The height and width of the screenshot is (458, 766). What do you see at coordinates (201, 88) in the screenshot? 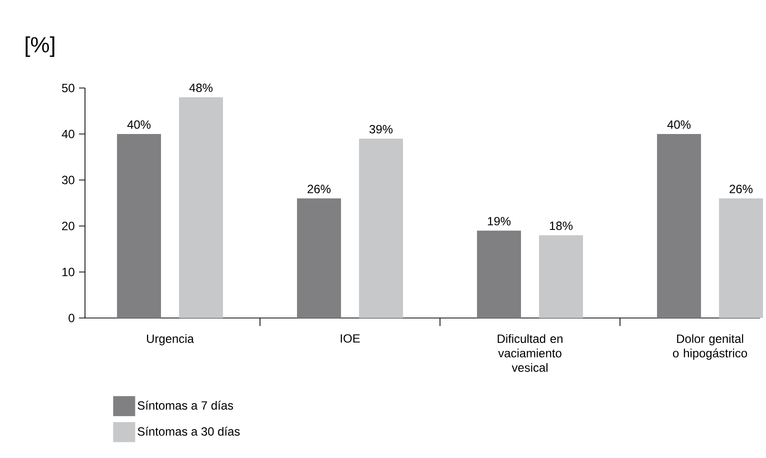
I see `data-label: 48%` at bounding box center [201, 88].